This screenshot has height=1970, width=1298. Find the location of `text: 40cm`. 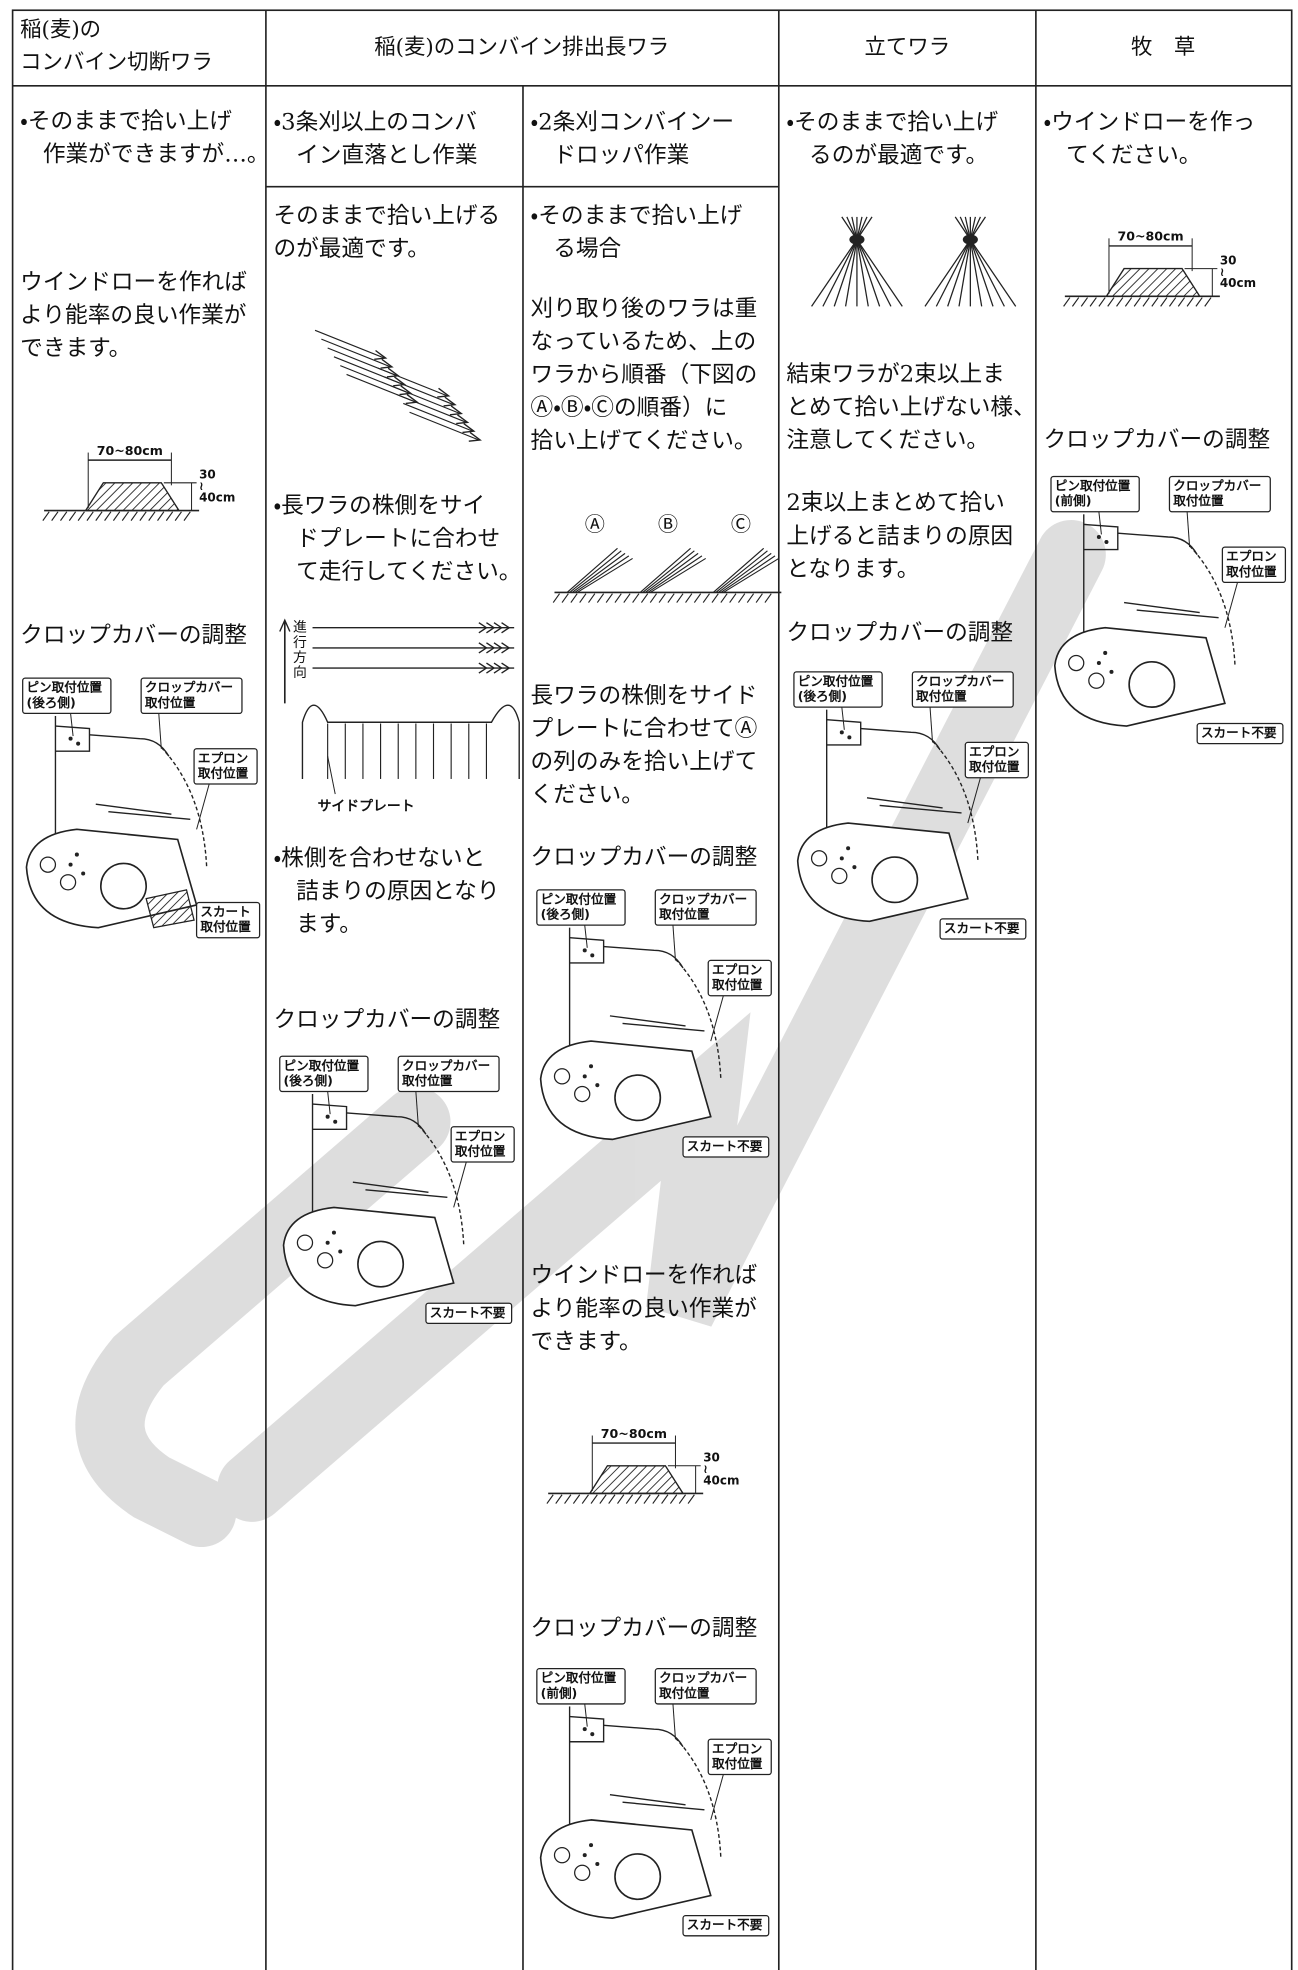

text: 40cm is located at coordinates (217, 497).